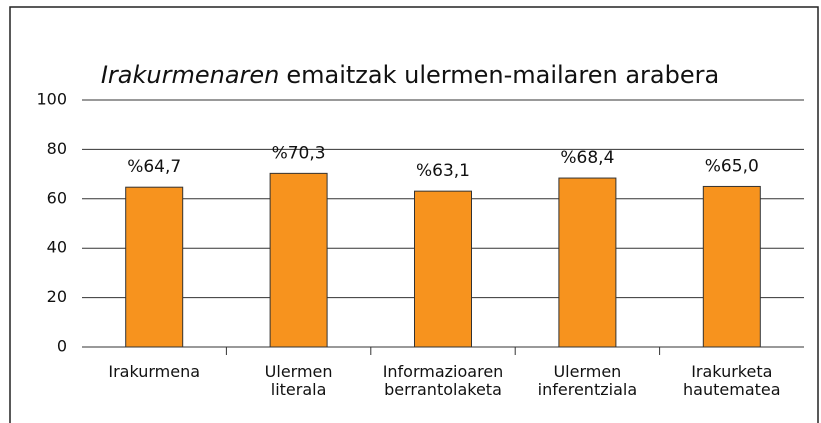 This screenshot has height=423, width=821. I want to click on x-tick-label: Irakurketa hautematea, so click(732, 380).